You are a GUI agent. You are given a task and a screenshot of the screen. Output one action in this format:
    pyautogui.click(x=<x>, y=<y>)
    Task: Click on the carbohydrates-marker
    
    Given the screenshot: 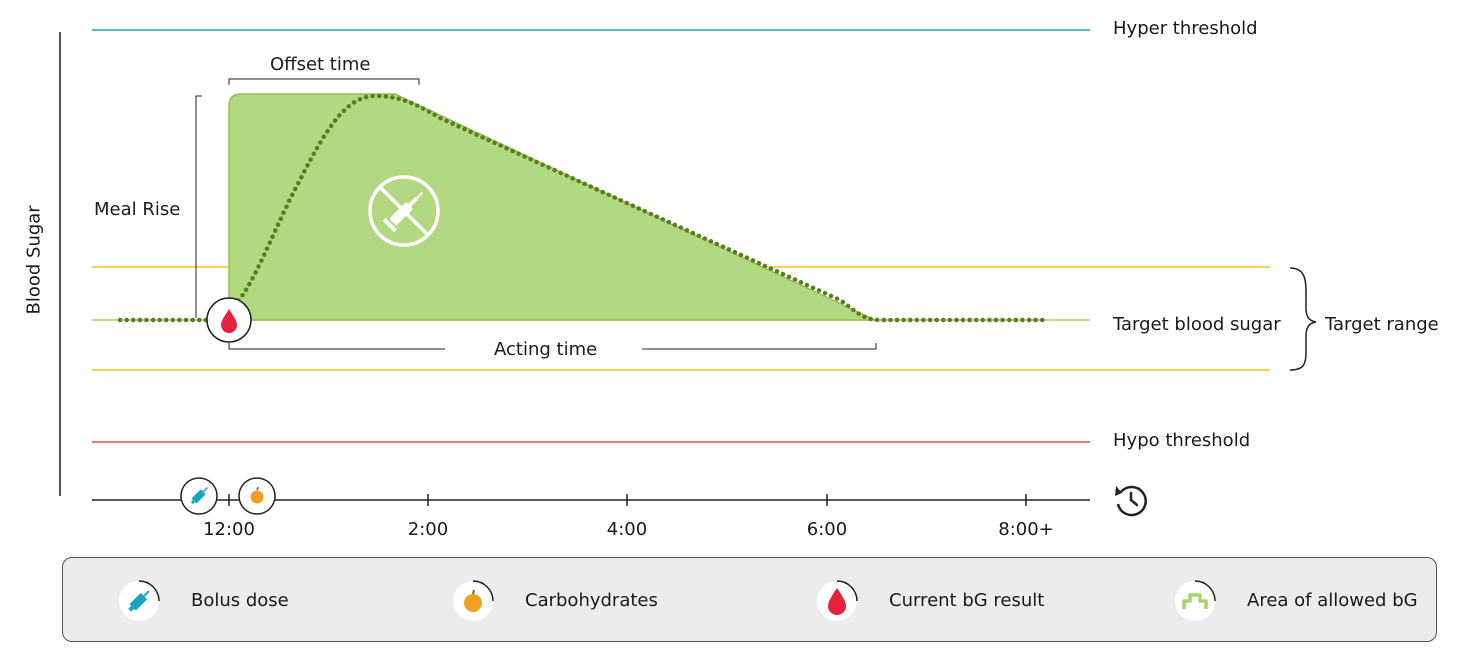 What is the action you would take?
    pyautogui.click(x=257, y=496)
    